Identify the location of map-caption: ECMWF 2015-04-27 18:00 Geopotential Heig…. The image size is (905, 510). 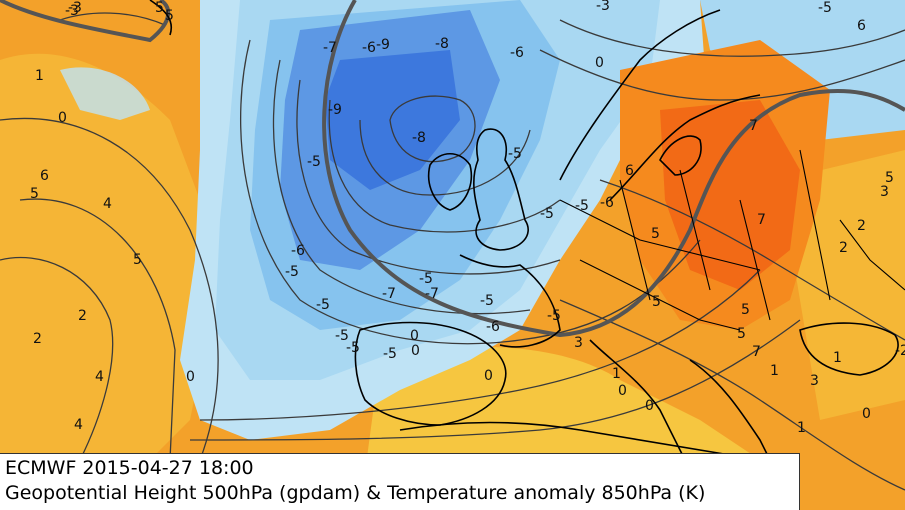
(400, 481).